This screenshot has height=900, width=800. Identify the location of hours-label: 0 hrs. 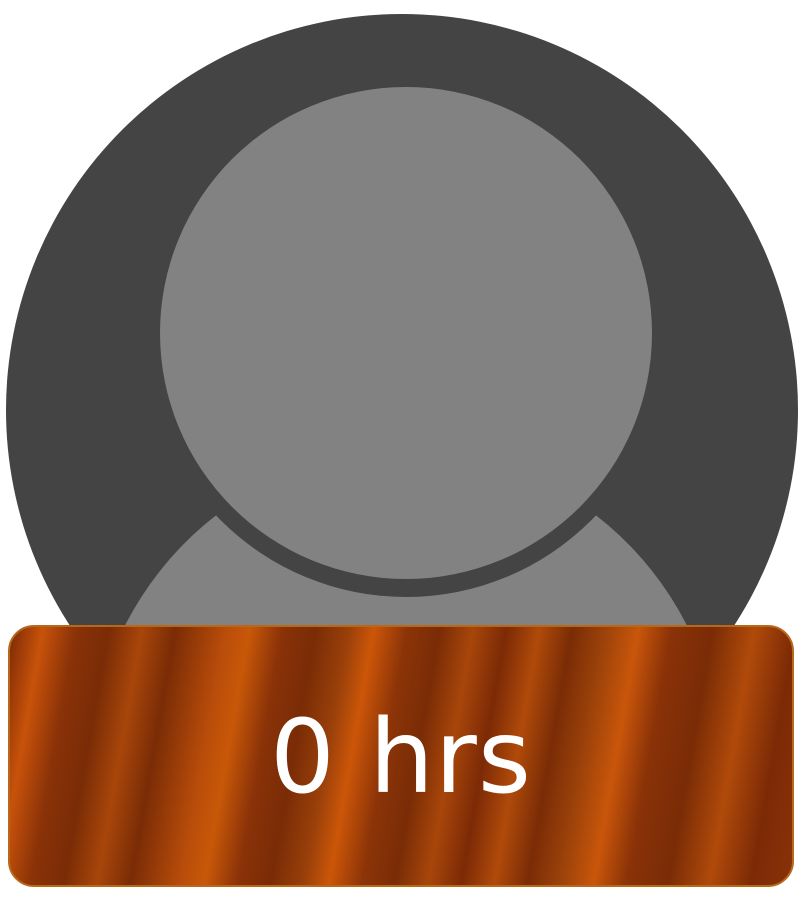
(401, 757).